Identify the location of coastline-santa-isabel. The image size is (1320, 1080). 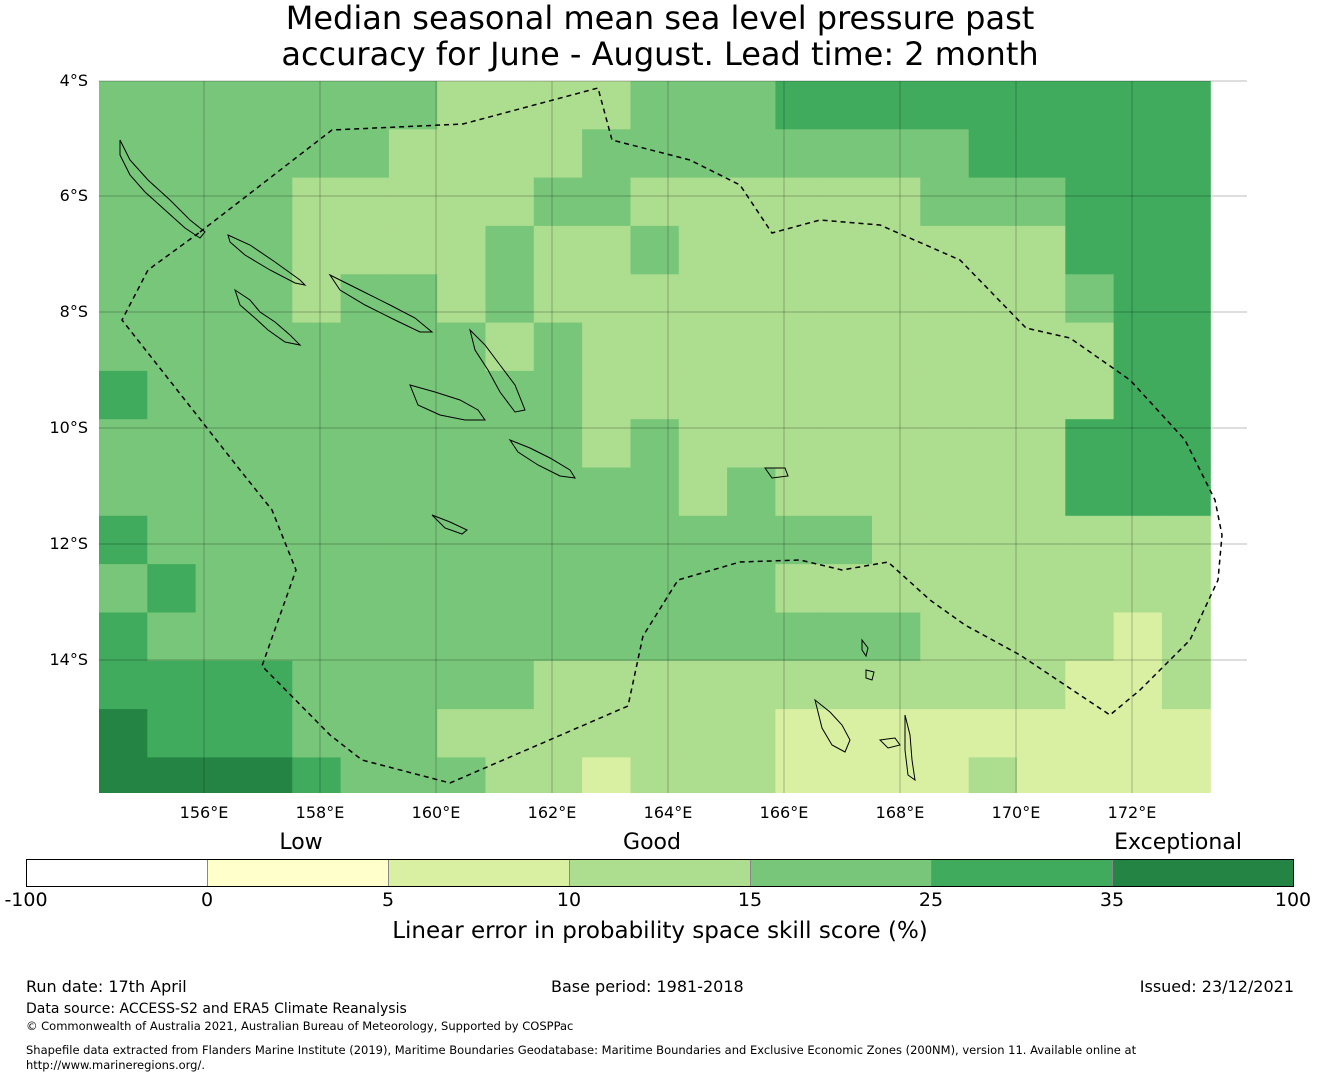
(381, 303).